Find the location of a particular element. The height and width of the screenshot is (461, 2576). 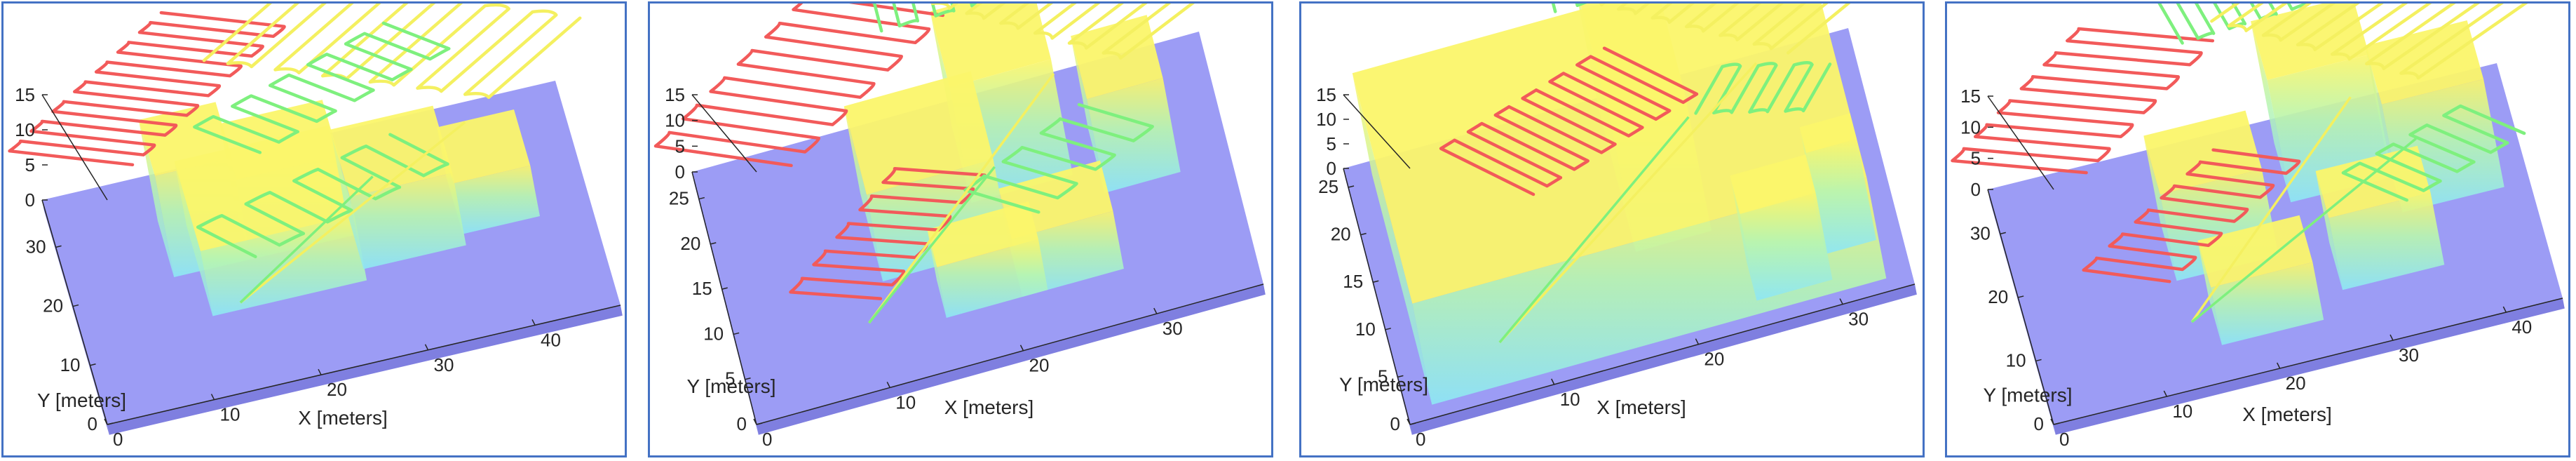

x-tick-label: 30 is located at coordinates (1858, 319).